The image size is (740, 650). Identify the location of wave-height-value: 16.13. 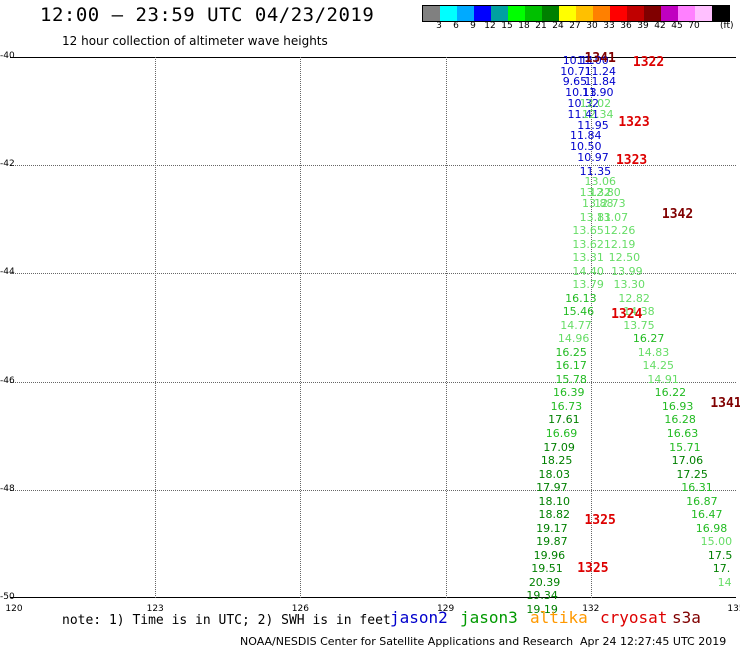
(581, 298).